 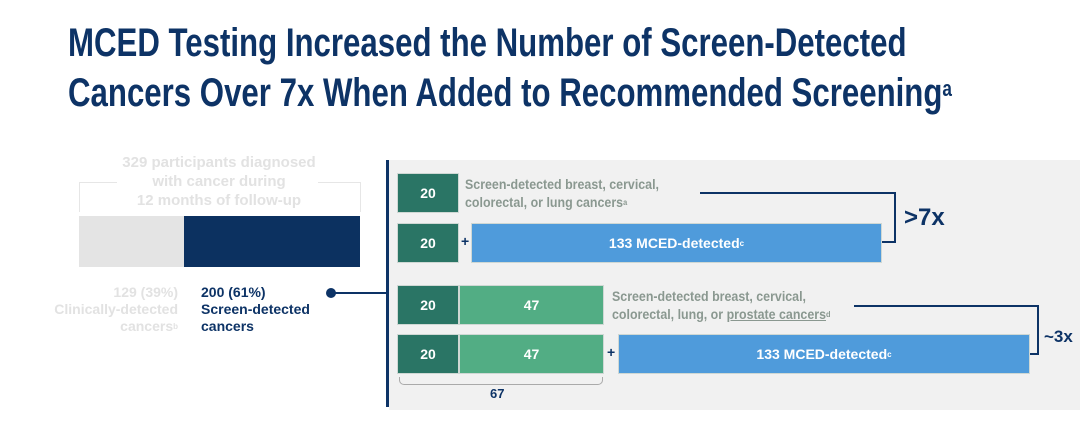 I want to click on row3-screen-box: 20, so click(x=428, y=305).